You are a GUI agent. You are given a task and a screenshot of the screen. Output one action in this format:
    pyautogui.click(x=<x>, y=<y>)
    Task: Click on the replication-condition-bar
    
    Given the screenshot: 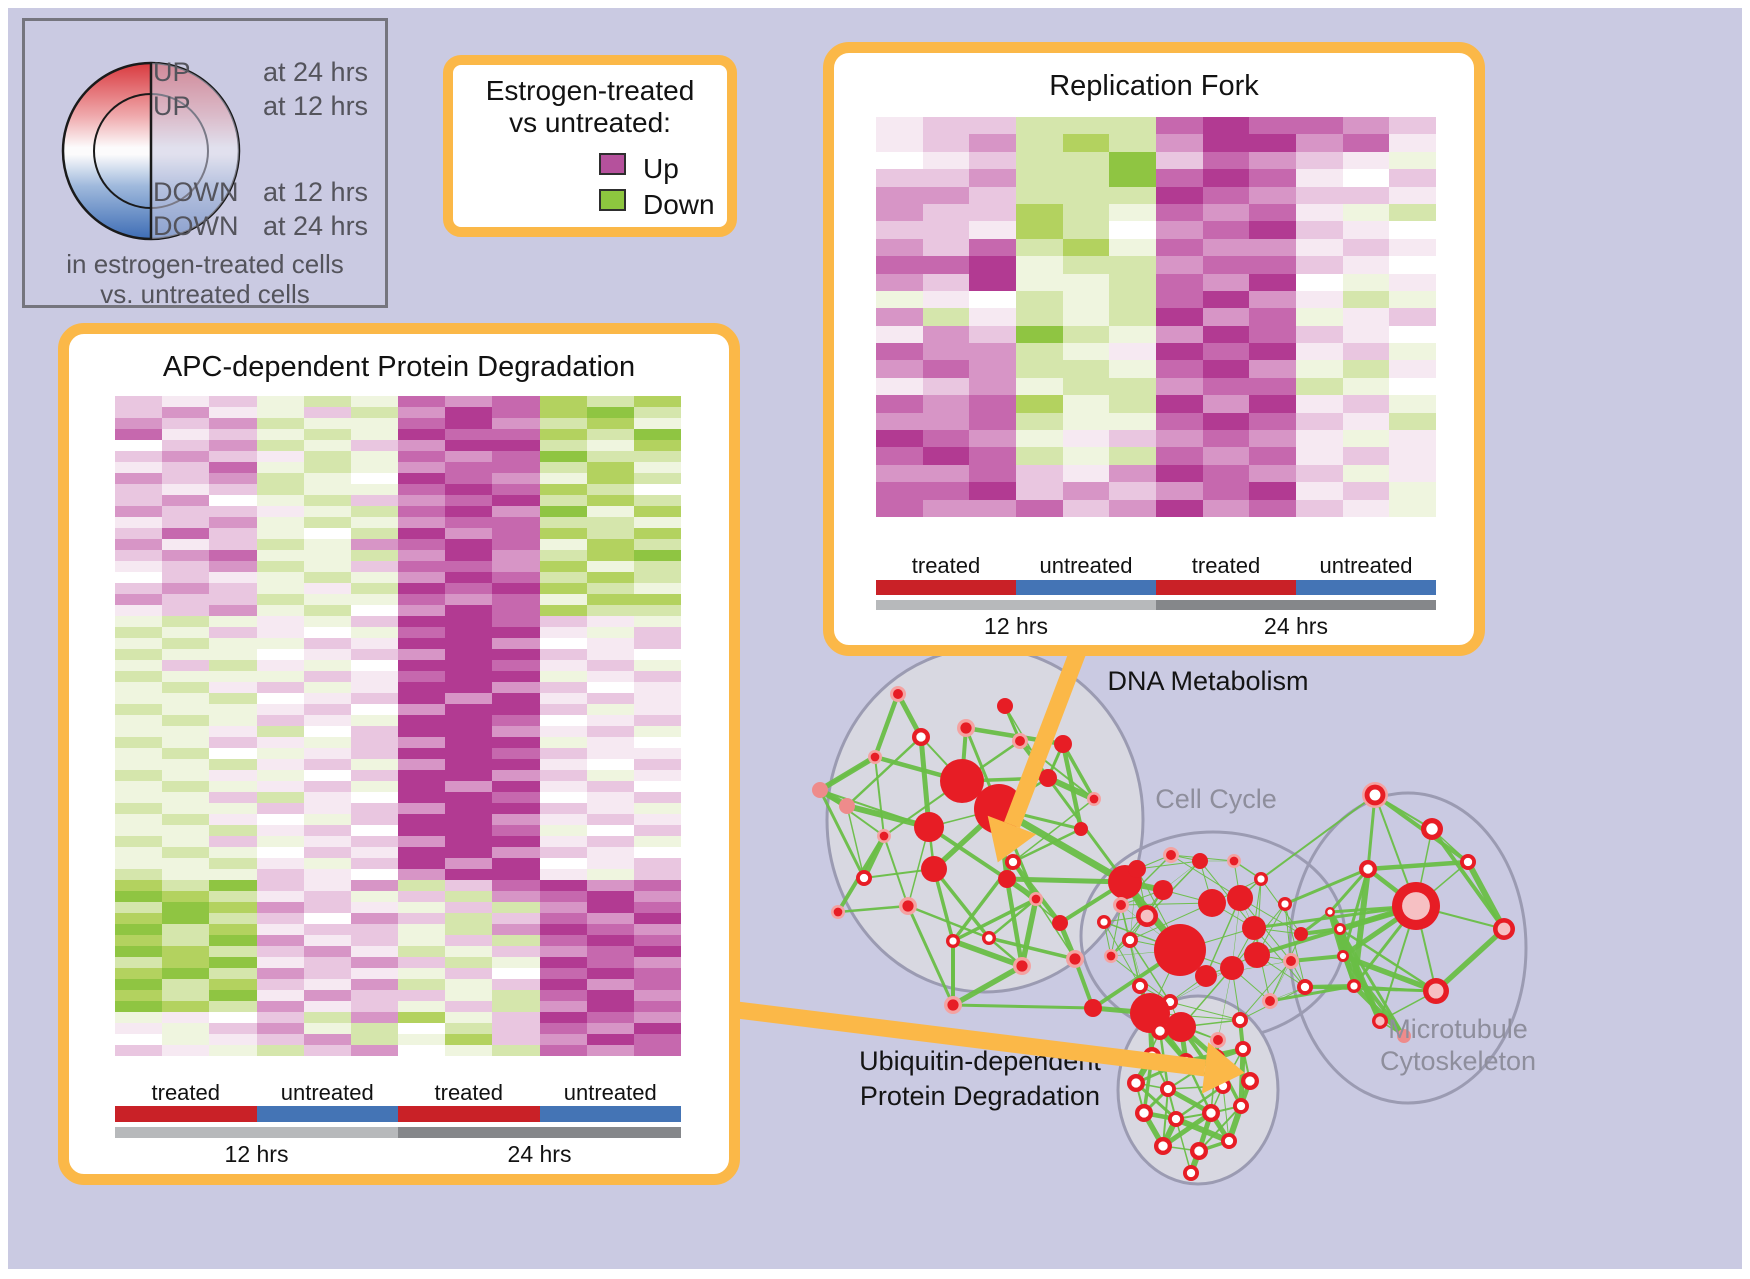 What is the action you would take?
    pyautogui.click(x=1156, y=587)
    